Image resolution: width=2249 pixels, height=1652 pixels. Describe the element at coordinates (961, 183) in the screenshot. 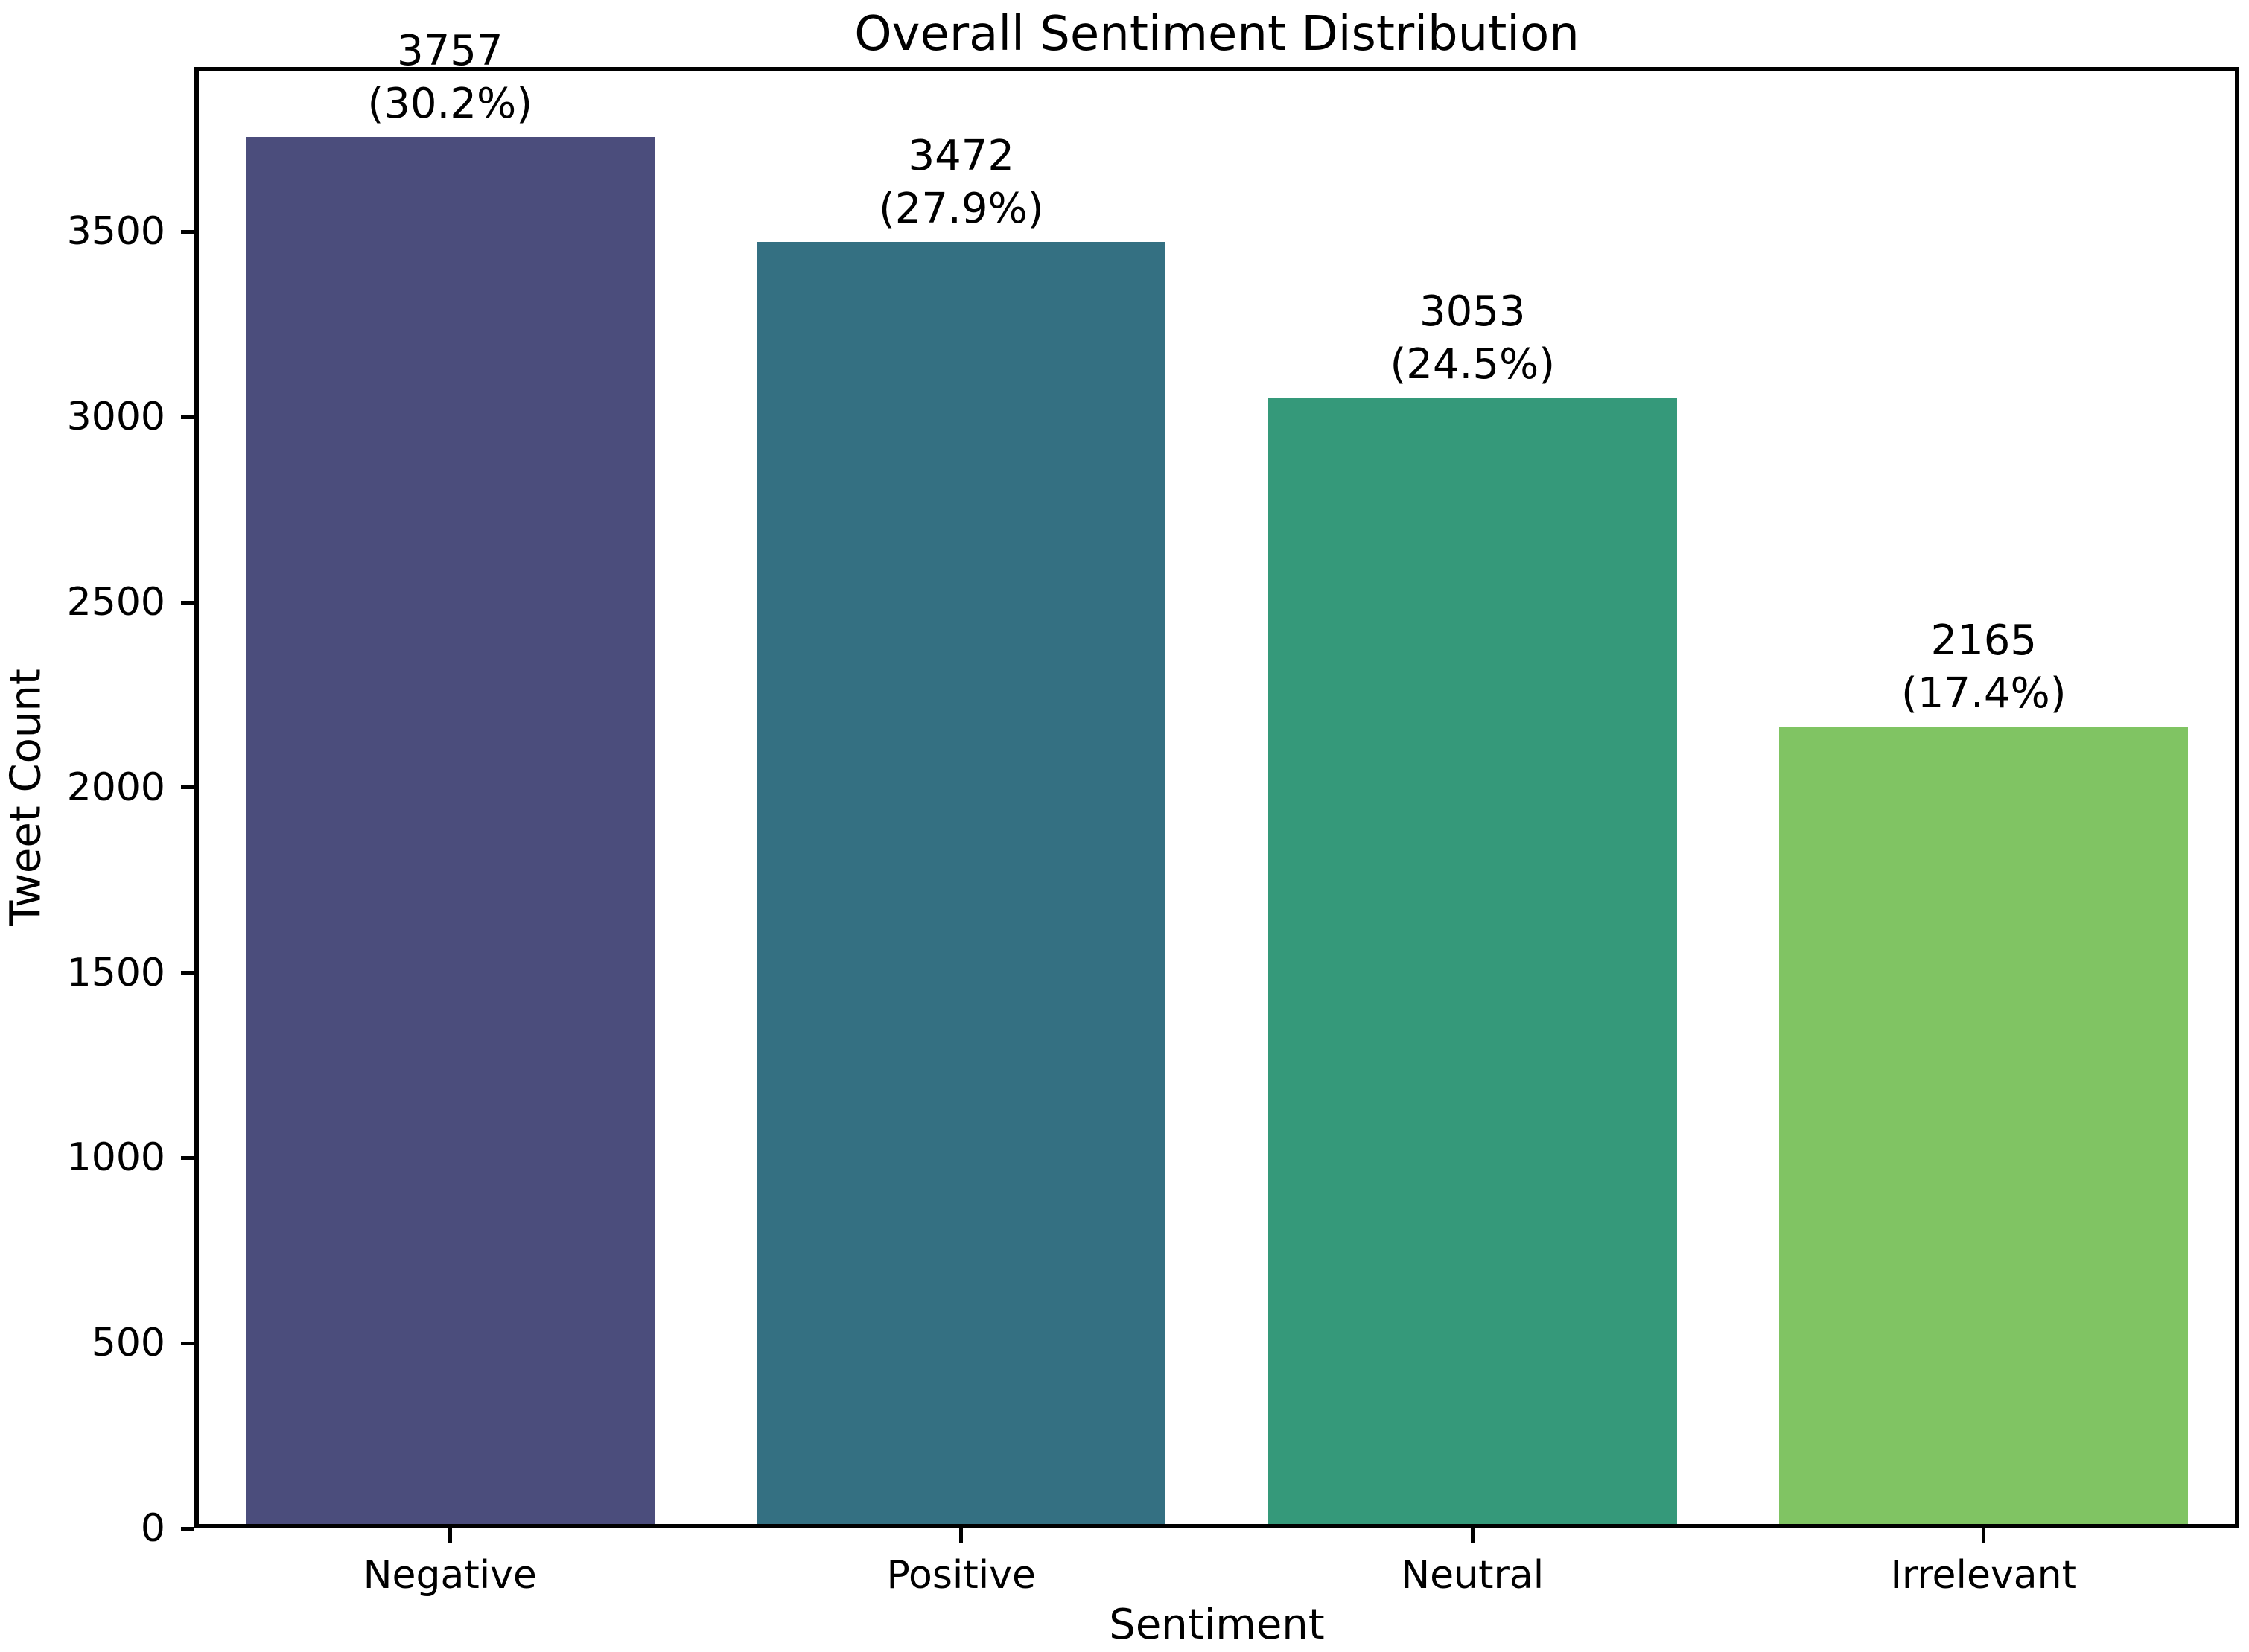

I see `bar-value-label-positive: 3472 (27.9%)` at that location.